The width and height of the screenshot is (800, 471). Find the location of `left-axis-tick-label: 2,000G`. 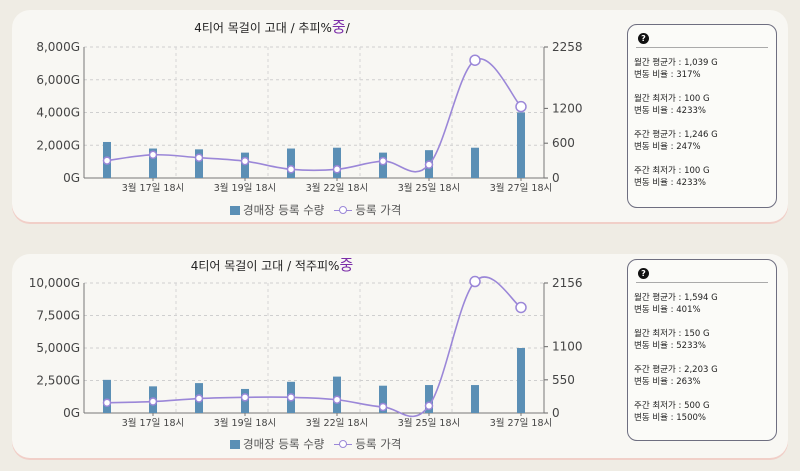

left-axis-tick-label: 2,000G is located at coordinates (58, 145).